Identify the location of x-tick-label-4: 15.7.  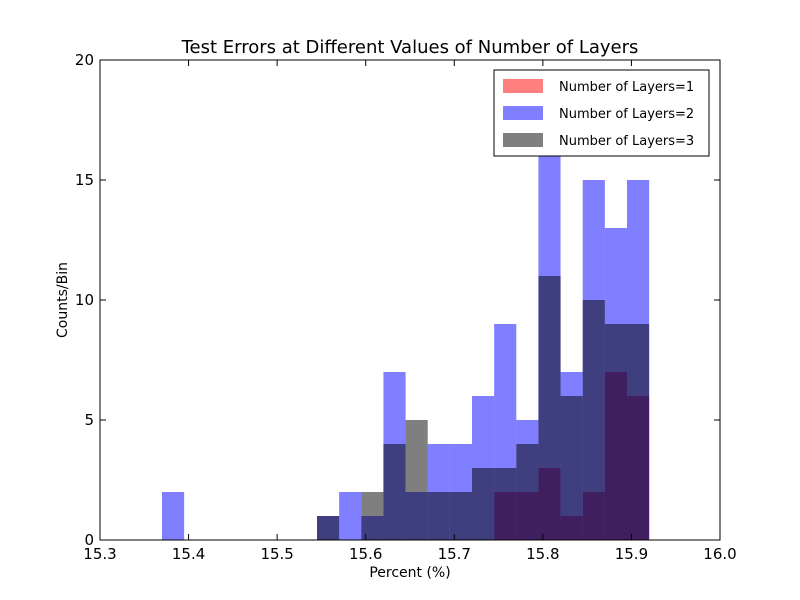
(454, 554).